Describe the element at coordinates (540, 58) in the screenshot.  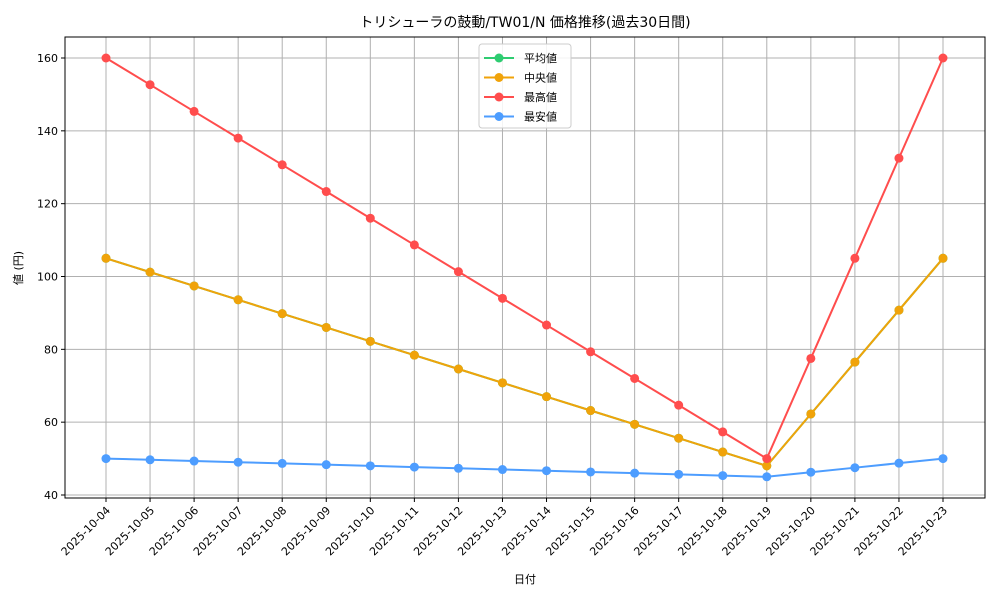
I see `legend-label: 平均値` at that location.